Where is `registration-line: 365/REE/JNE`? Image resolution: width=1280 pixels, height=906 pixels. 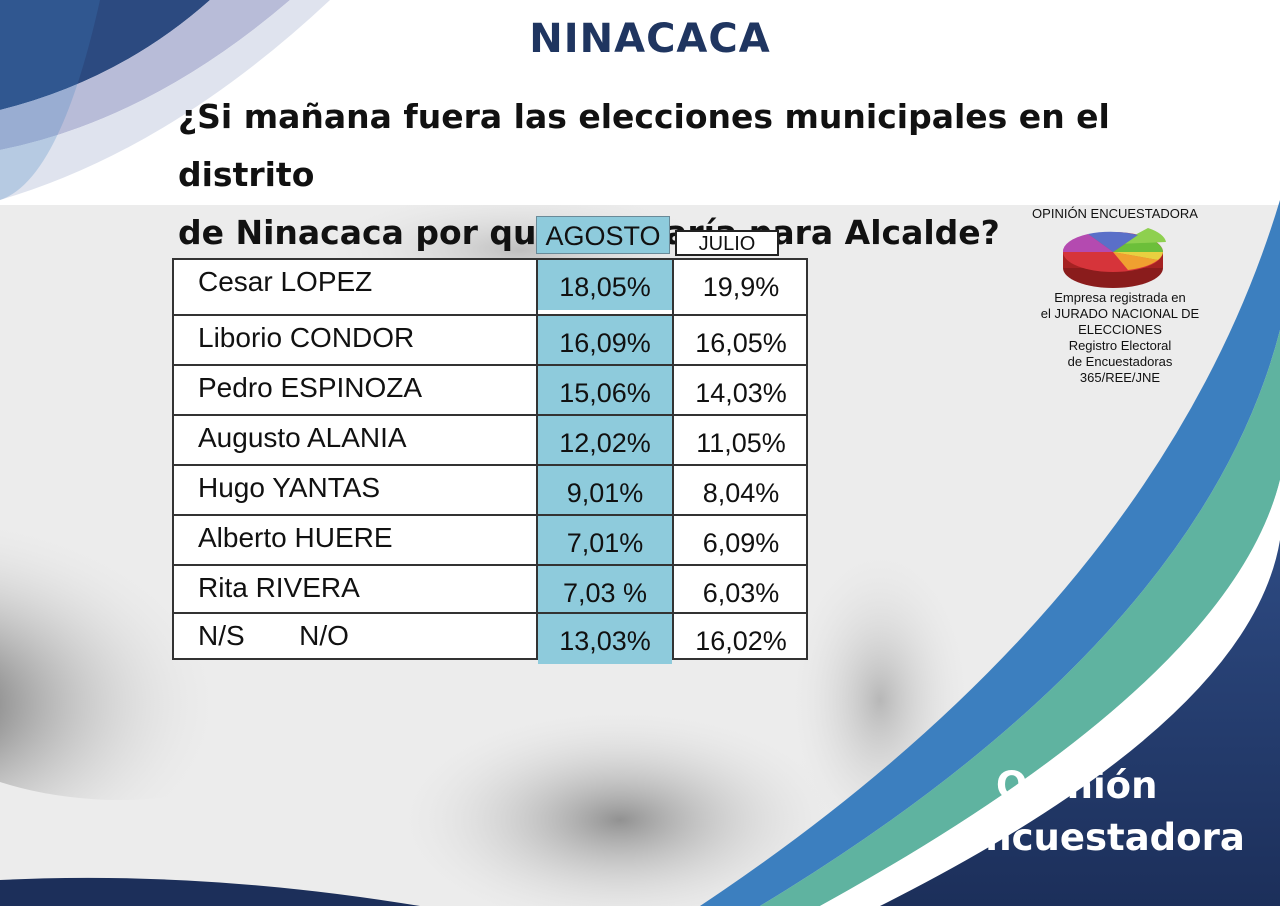 registration-line: 365/REE/JNE is located at coordinates (1120, 377).